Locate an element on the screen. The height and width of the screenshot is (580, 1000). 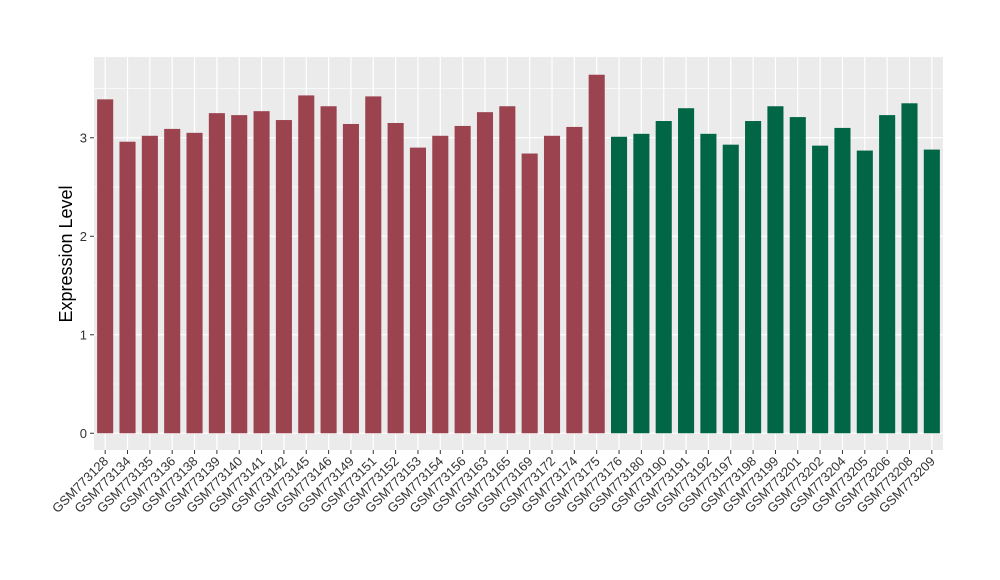
bar-GSM773153 is located at coordinates (418, 290).